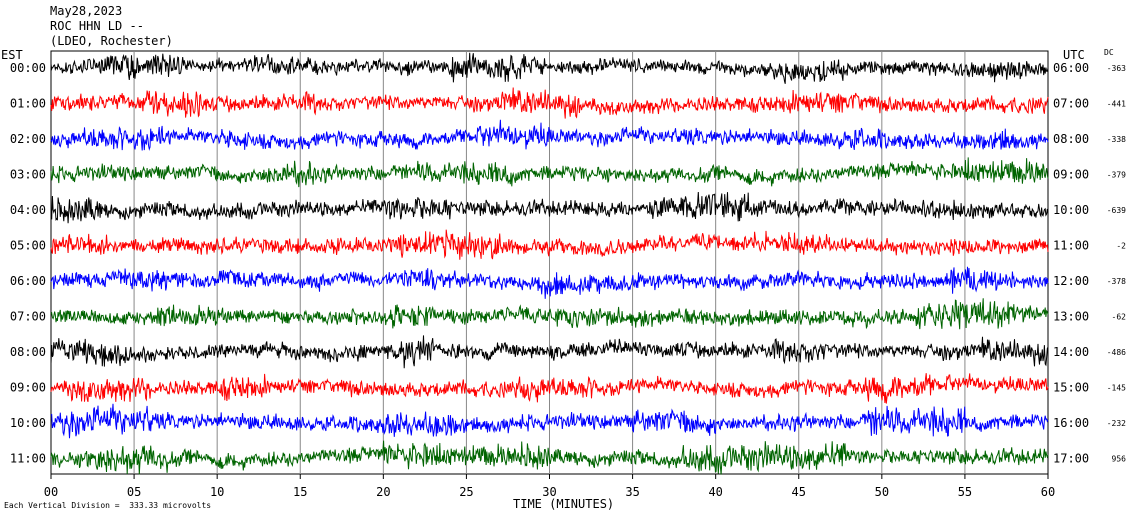 The width and height of the screenshot is (1130, 519). I want to click on x-tick-label: 35, so click(632, 492).